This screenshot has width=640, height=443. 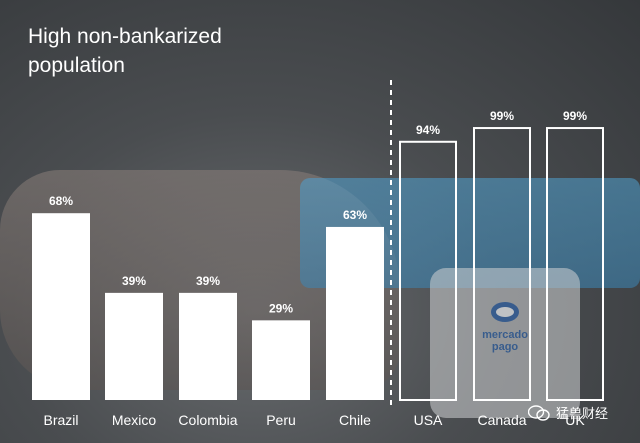 What do you see at coordinates (60, 420) in the screenshot?
I see `category-label-brazil: Brazil` at bounding box center [60, 420].